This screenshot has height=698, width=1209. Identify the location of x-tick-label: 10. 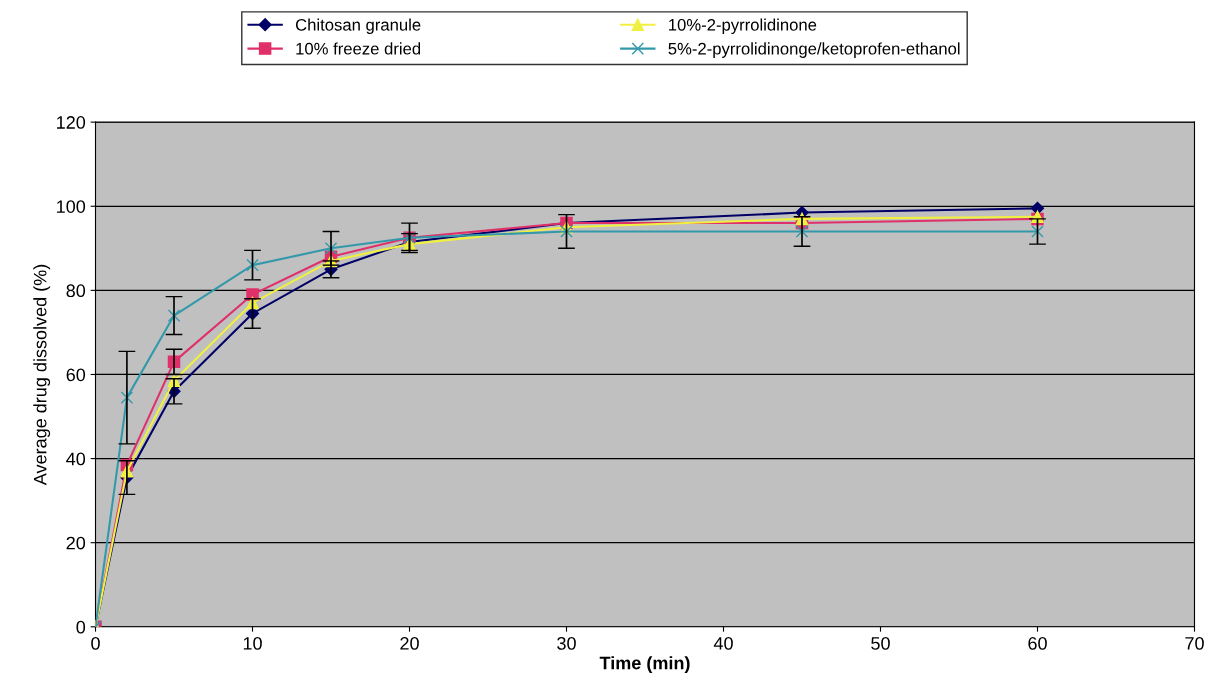
(252, 643).